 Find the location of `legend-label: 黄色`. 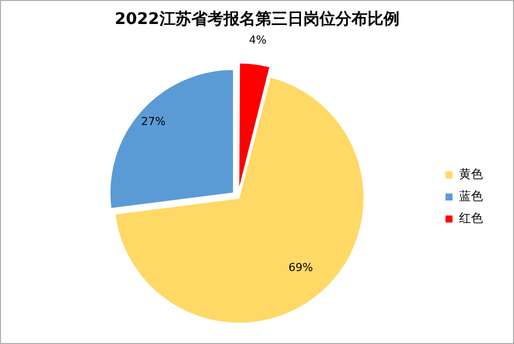

legend-label: 黄色 is located at coordinates (471, 174).